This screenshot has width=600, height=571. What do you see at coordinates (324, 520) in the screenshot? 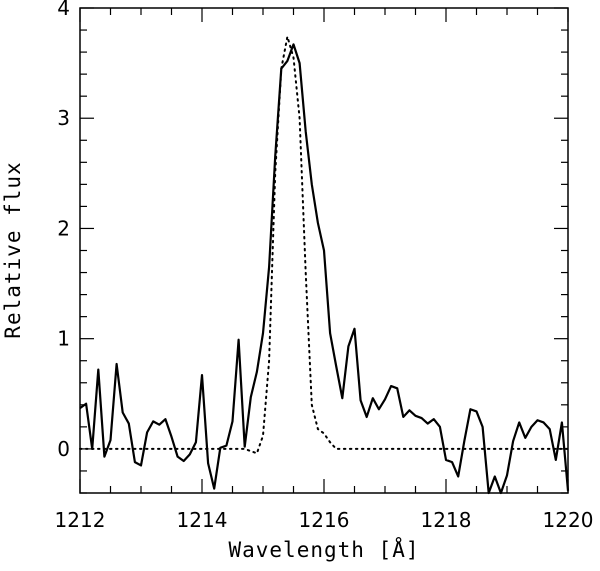
I see `x-tick-label: 1216` at bounding box center [324, 520].